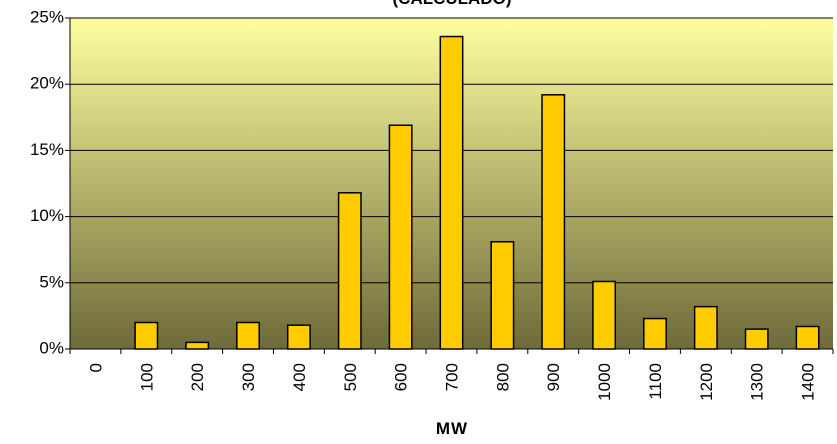 The width and height of the screenshot is (837, 444). What do you see at coordinates (51, 347) in the screenshot?
I see `y-tick-label: 0%` at bounding box center [51, 347].